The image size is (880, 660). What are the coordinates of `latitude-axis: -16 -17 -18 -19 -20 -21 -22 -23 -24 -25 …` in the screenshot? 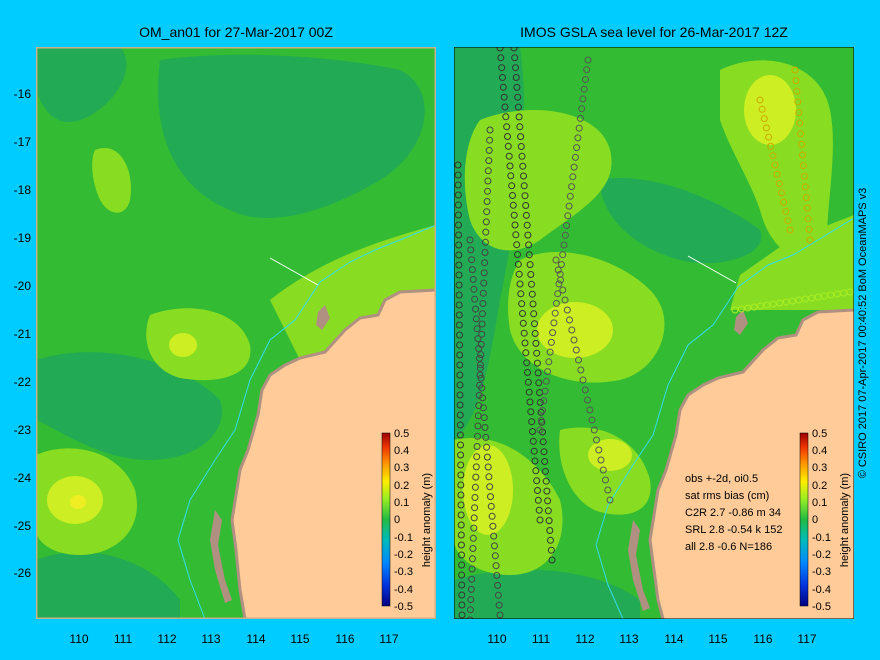 It's located at (23, 333).